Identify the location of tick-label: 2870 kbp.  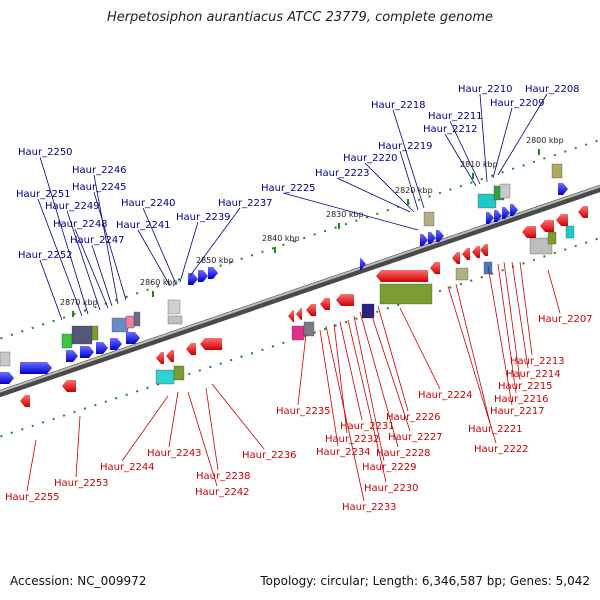
(79, 302).